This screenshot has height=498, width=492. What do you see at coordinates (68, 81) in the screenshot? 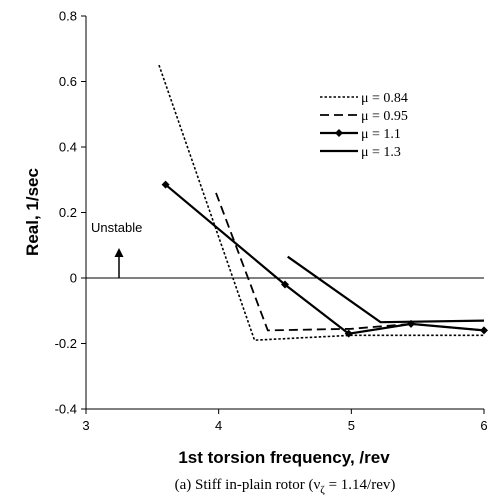
I see `y-tick-label: 0.6` at bounding box center [68, 81].